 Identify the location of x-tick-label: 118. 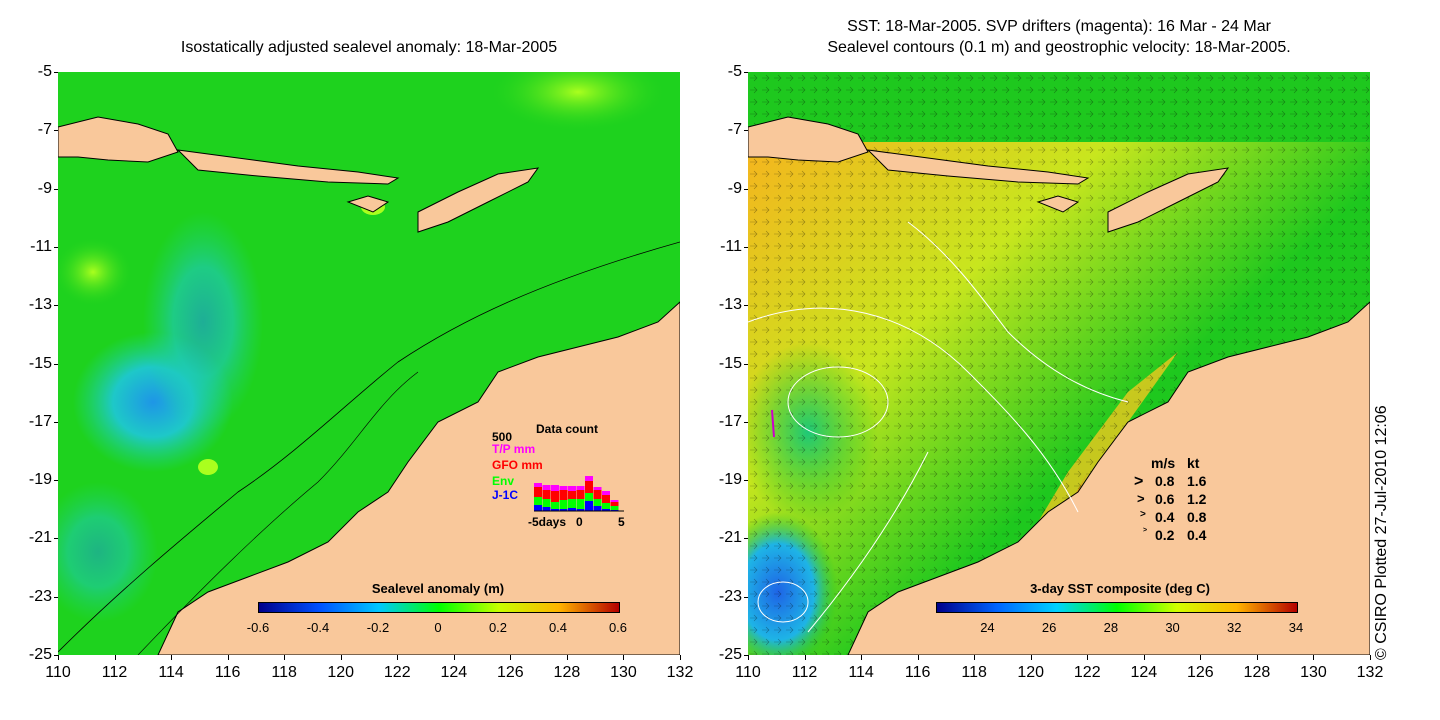
(284, 672).